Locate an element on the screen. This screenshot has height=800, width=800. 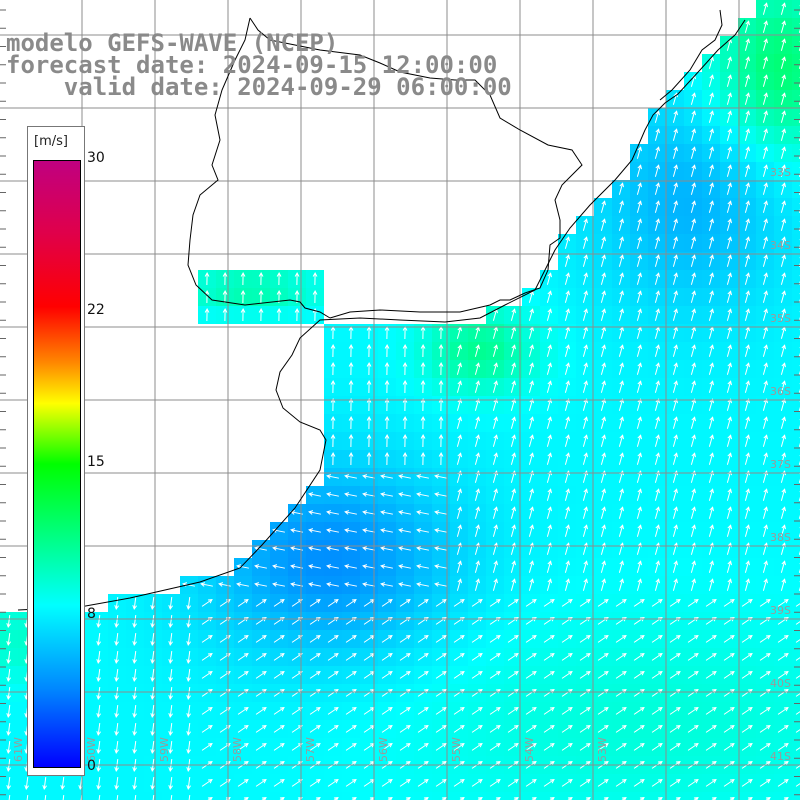
border-brazil is located at coordinates (691, 55).